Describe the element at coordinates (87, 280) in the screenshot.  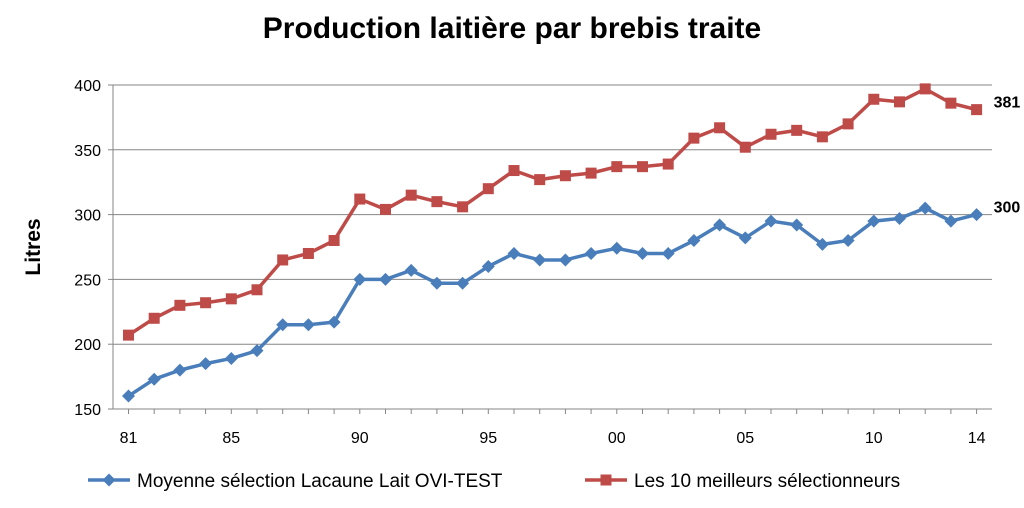
I see `y-tick-label: 250` at that location.